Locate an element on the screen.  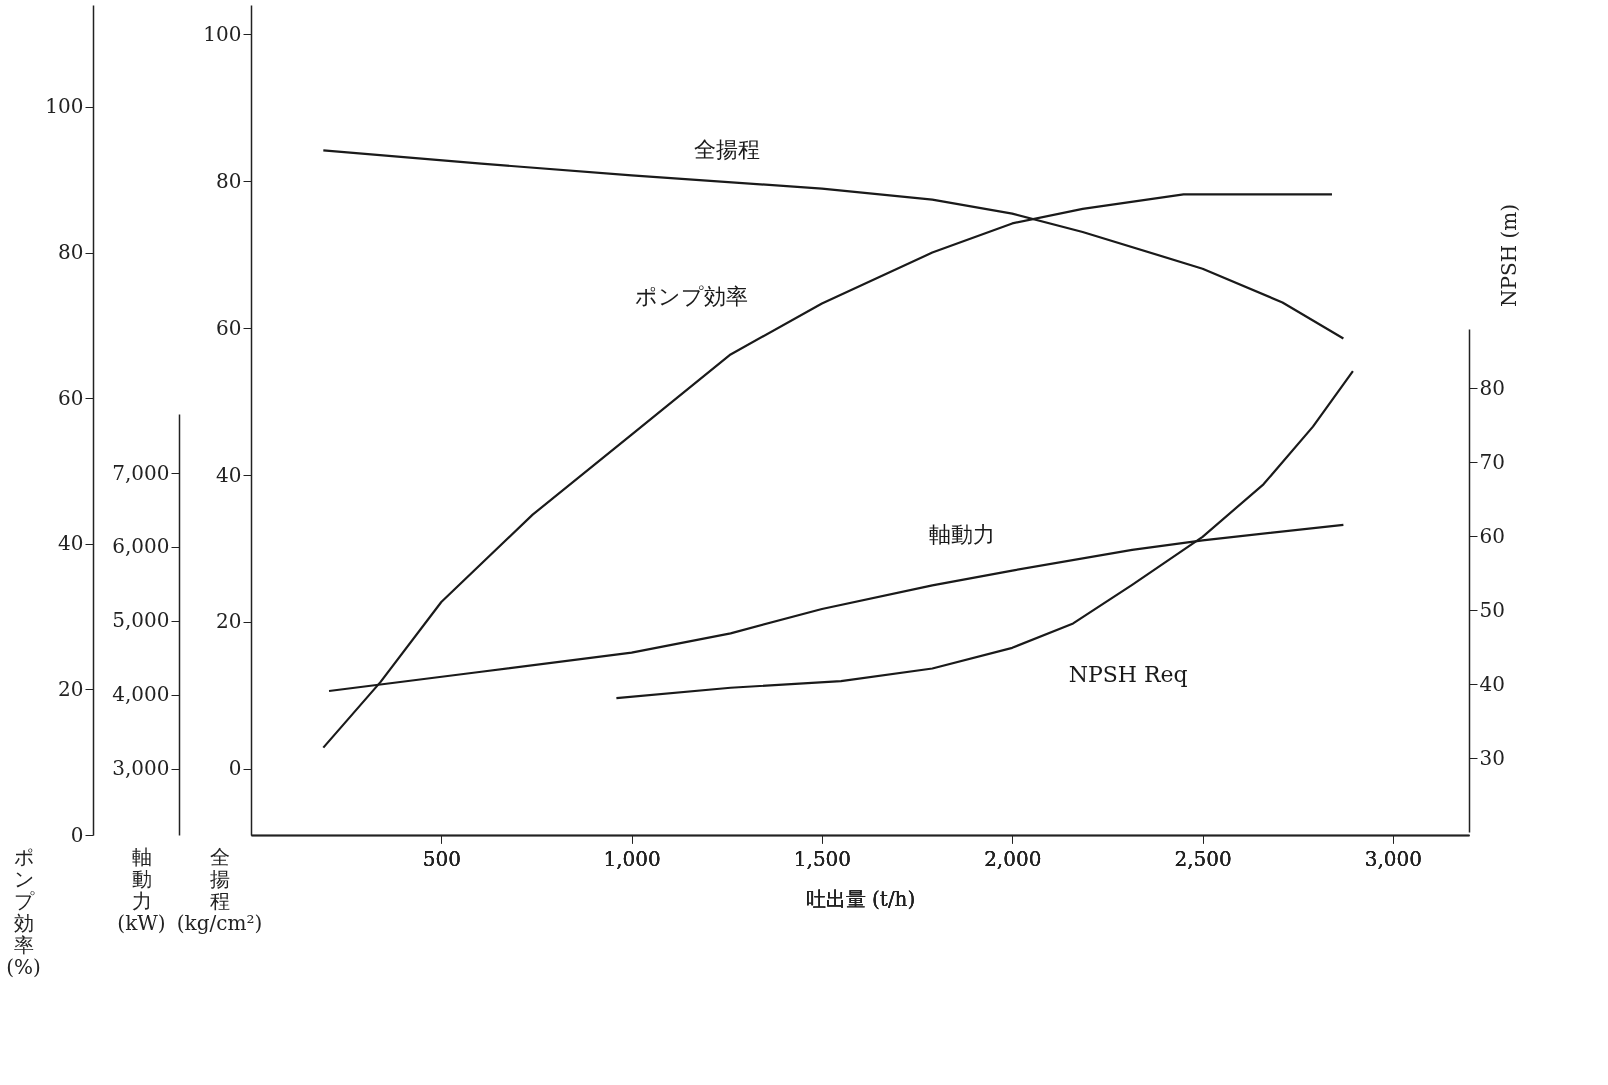
y2-tick-label: 30 is located at coordinates (1492, 757).